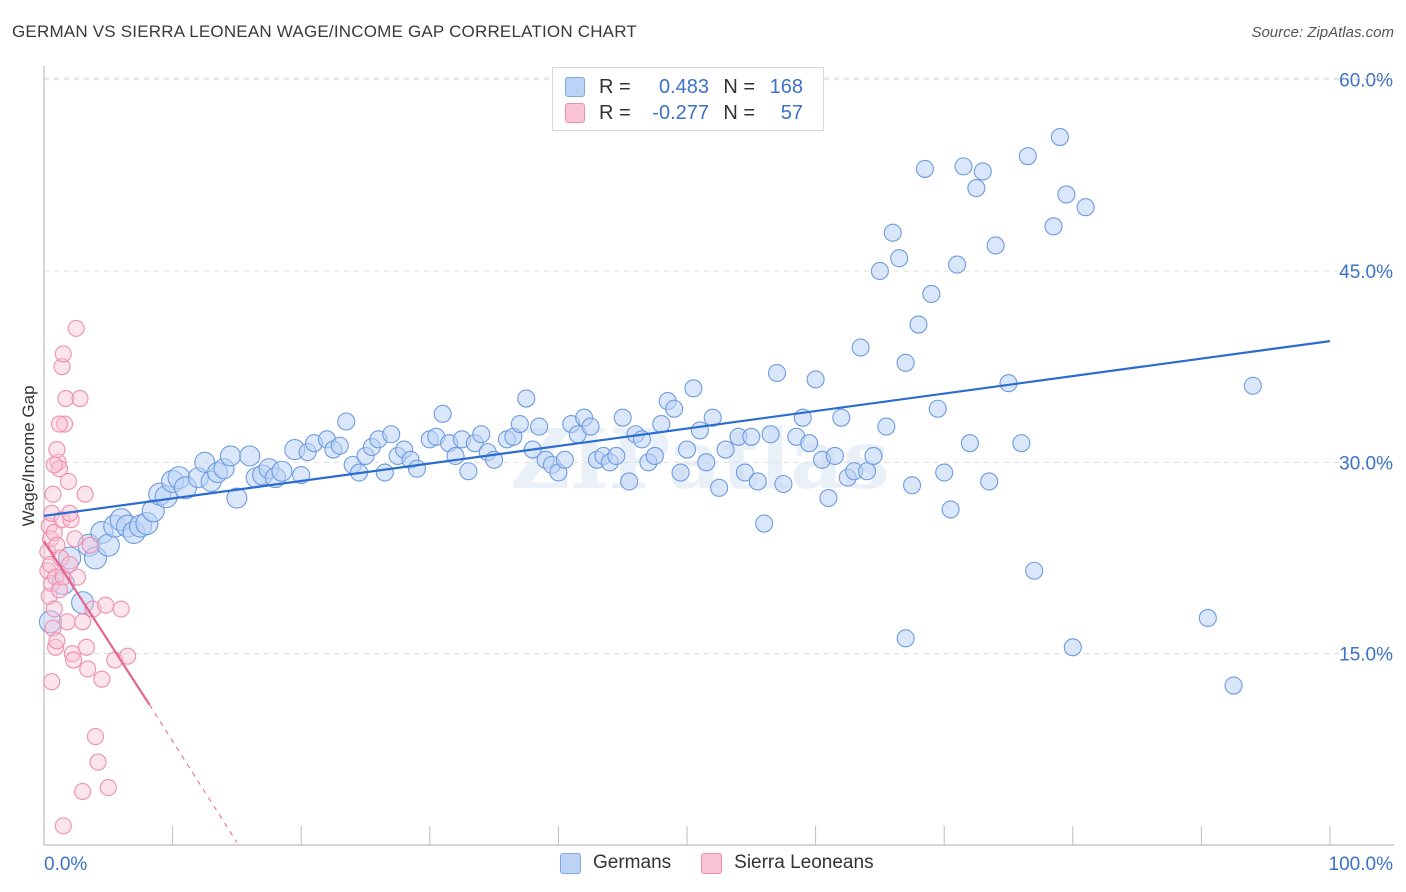  What do you see at coordinates (712, 863) in the screenshot?
I see `pink-swatch-icon` at bounding box center [712, 863].